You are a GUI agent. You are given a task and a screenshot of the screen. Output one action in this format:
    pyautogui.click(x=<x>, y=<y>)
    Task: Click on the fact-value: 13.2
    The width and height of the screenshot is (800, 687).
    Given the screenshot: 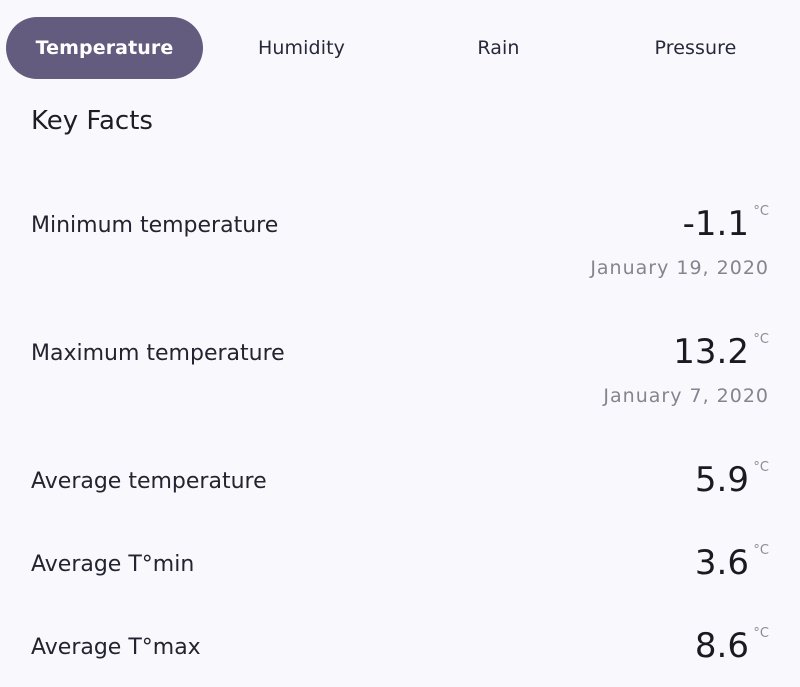 What is the action you would take?
    pyautogui.click(x=711, y=352)
    